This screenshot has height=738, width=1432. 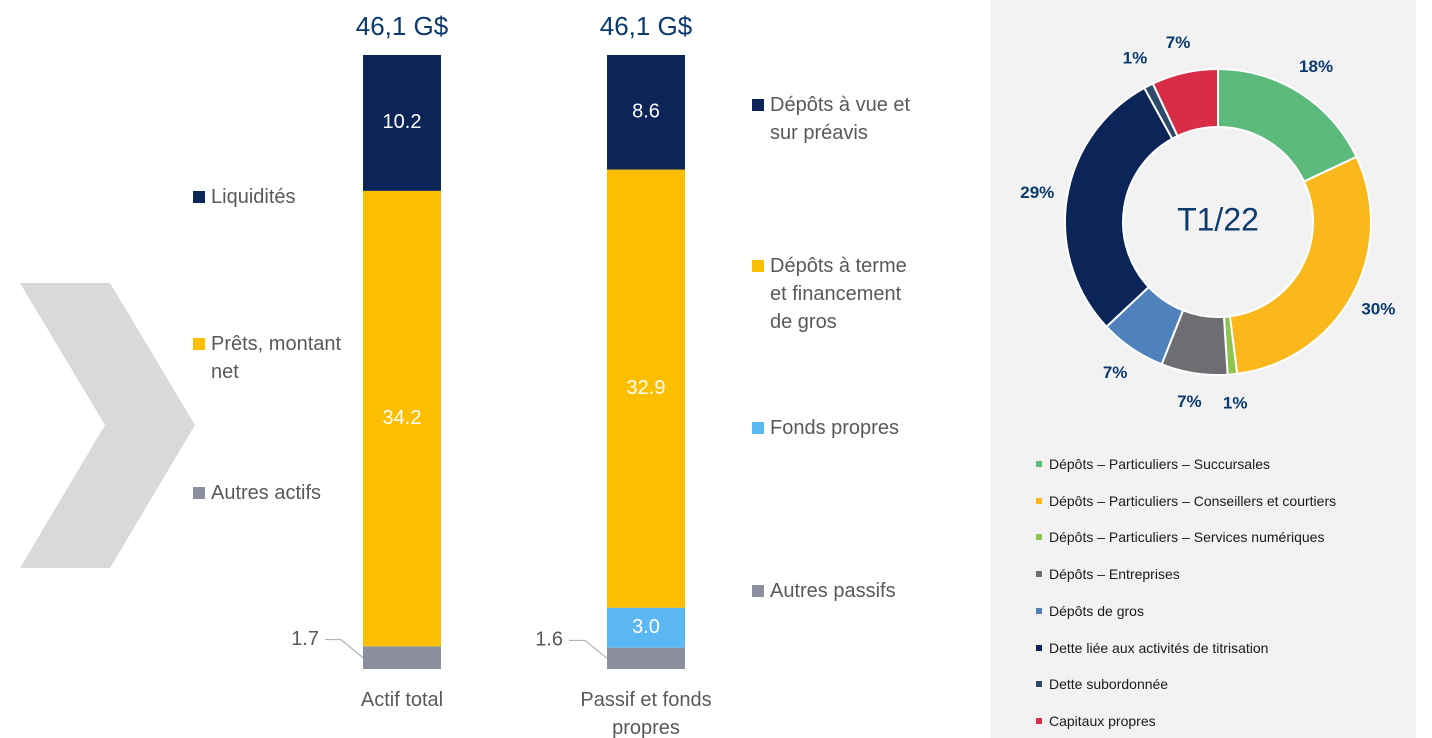 I want to click on legend-item: Dépôts à vue et sur préavis, so click(x=837, y=119).